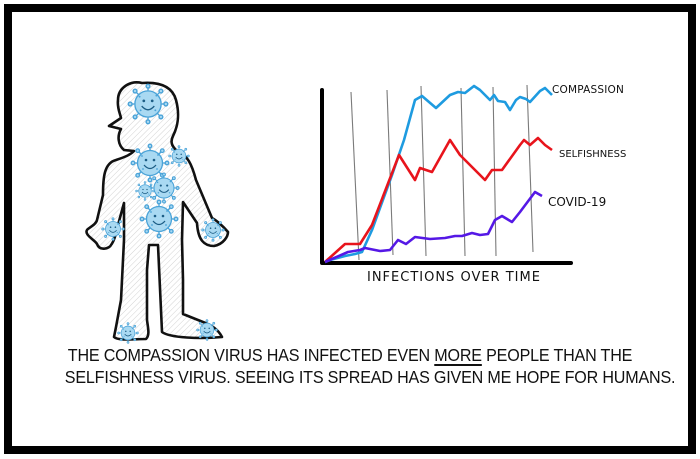 The image size is (700, 459). What do you see at coordinates (433, 227) in the screenshot?
I see `series-covid-line` at bounding box center [433, 227].